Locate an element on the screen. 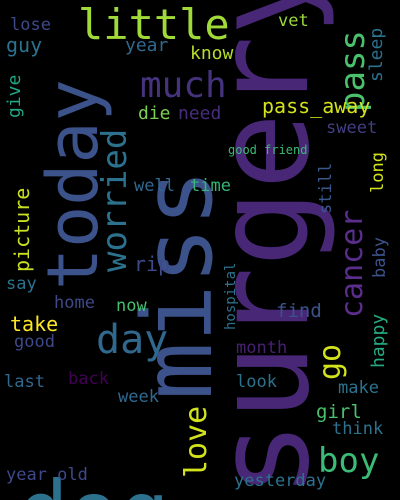  word-make: make is located at coordinates (358, 388).